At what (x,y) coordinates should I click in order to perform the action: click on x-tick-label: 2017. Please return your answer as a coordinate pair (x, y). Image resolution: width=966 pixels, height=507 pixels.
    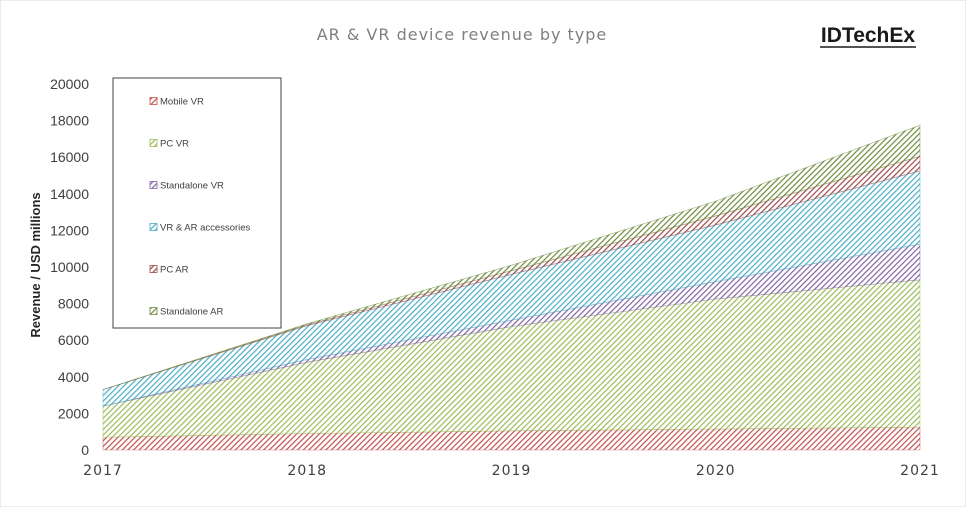
    Looking at the image, I should click on (103, 471).